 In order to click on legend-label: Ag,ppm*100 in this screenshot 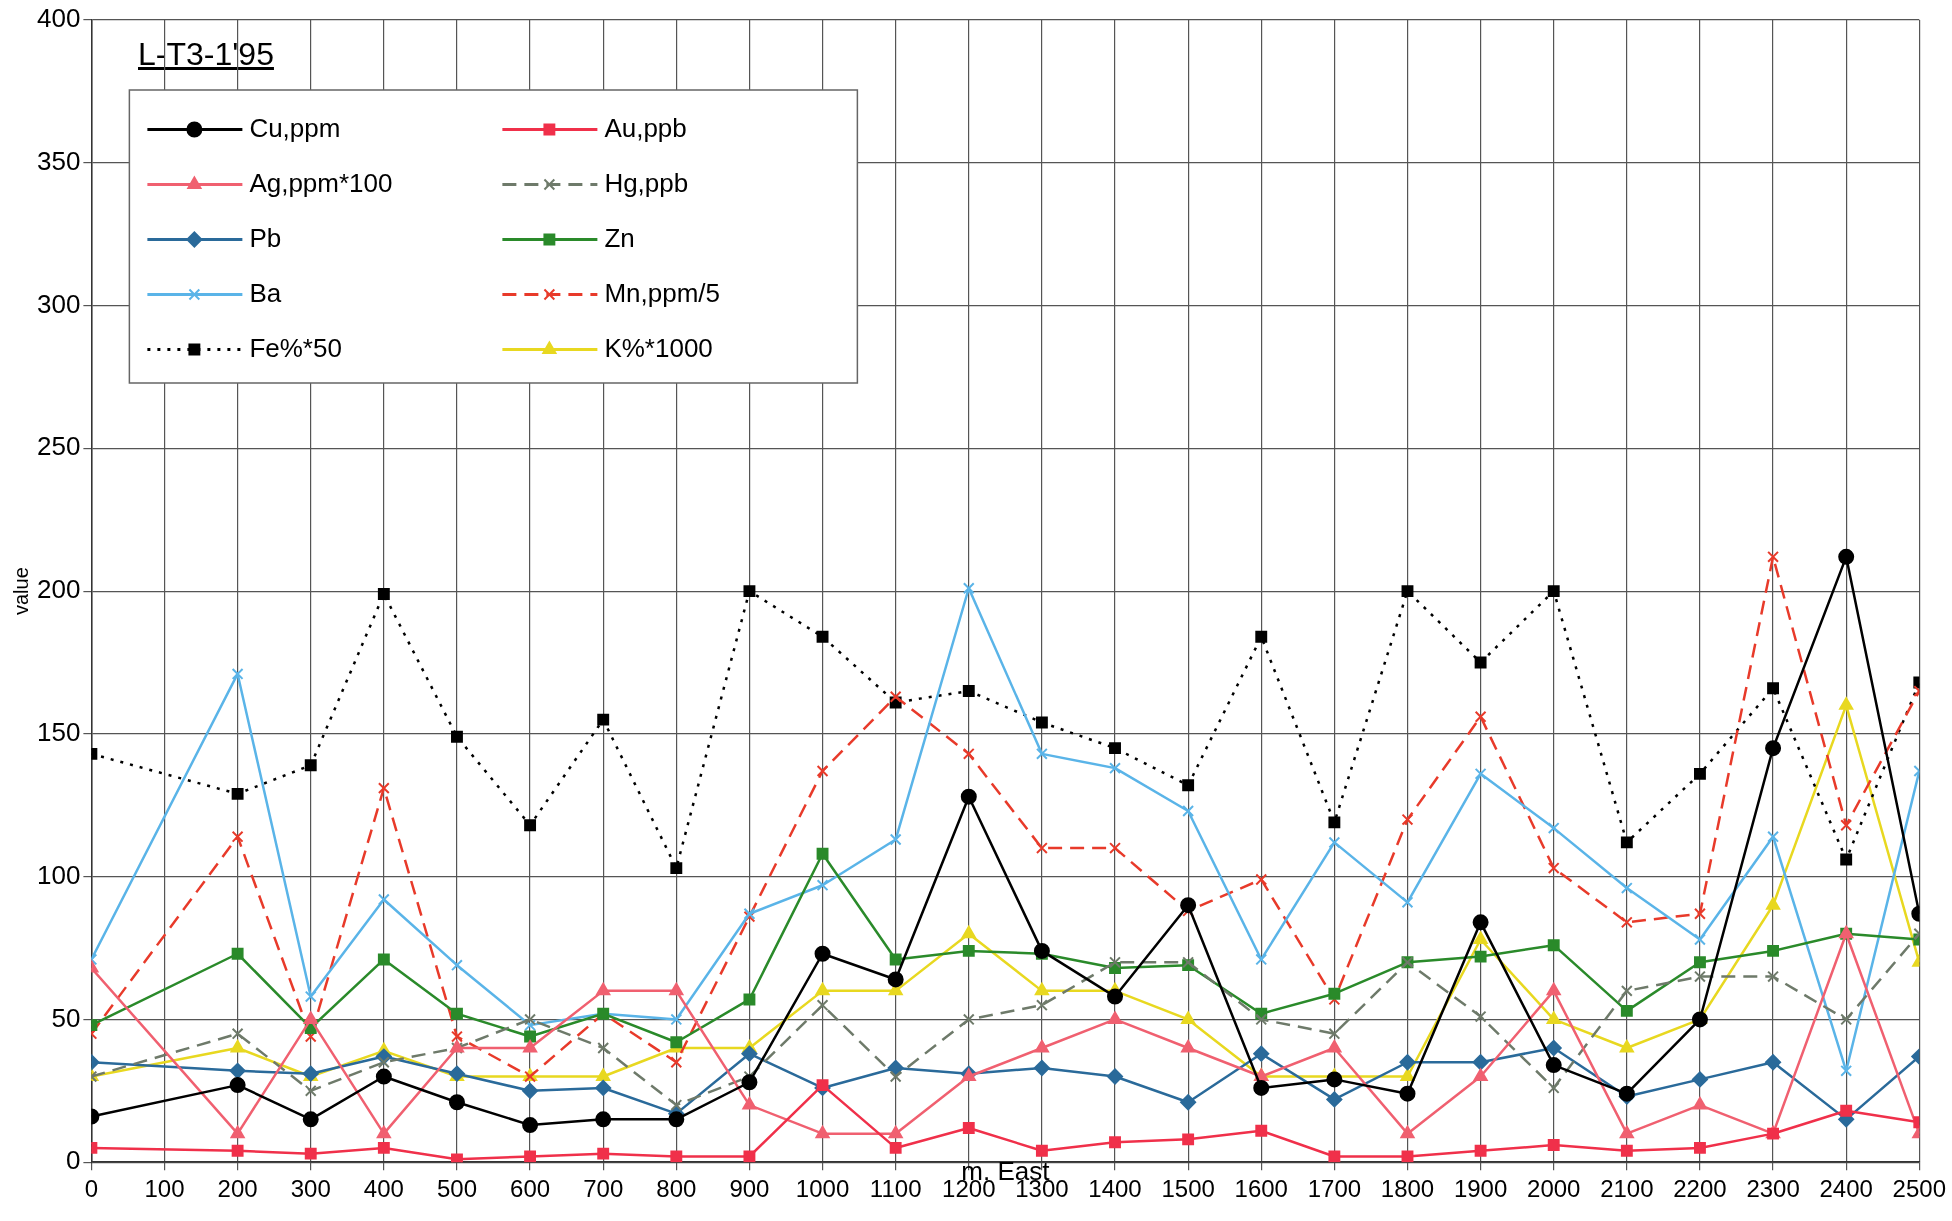, I will do `click(321, 182)`.